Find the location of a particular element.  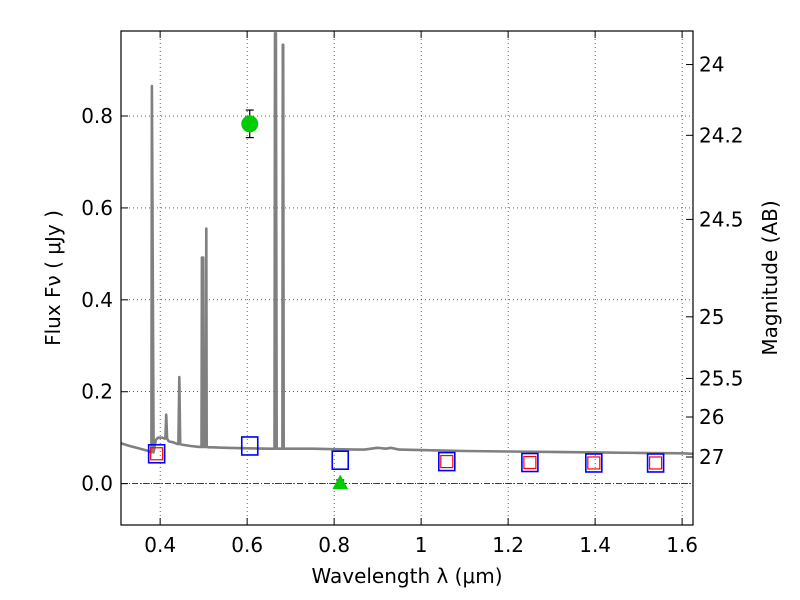

y2-tick-label: 25 is located at coordinates (711, 317).